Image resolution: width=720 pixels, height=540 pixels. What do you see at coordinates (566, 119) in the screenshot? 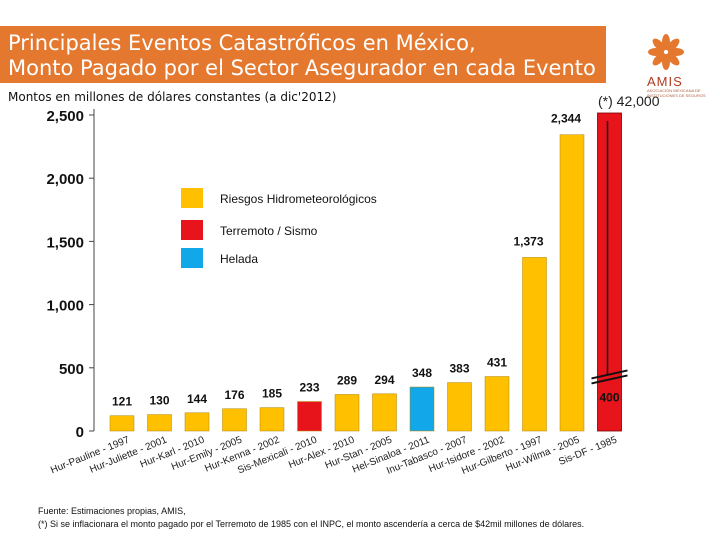
I see `bar-value-label-12: 2,344` at bounding box center [566, 119].